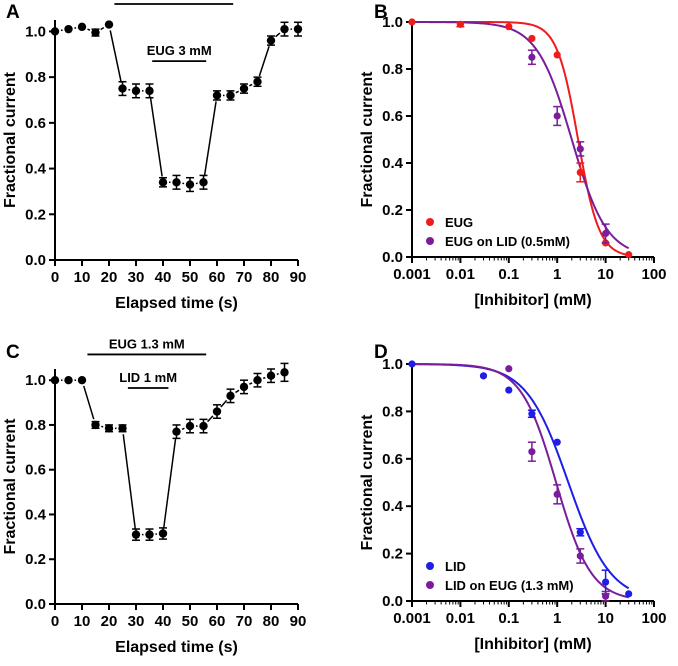 The image size is (678, 666). Describe the element at coordinates (507, 241) in the screenshot. I see `legend-label: EUG on LID (0.5mM)` at that location.